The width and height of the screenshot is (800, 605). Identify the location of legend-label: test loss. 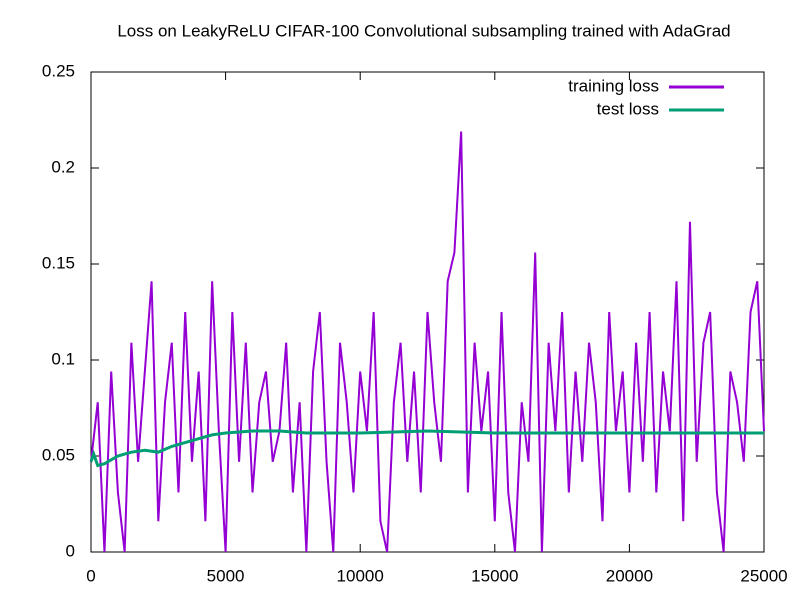
(628, 108).